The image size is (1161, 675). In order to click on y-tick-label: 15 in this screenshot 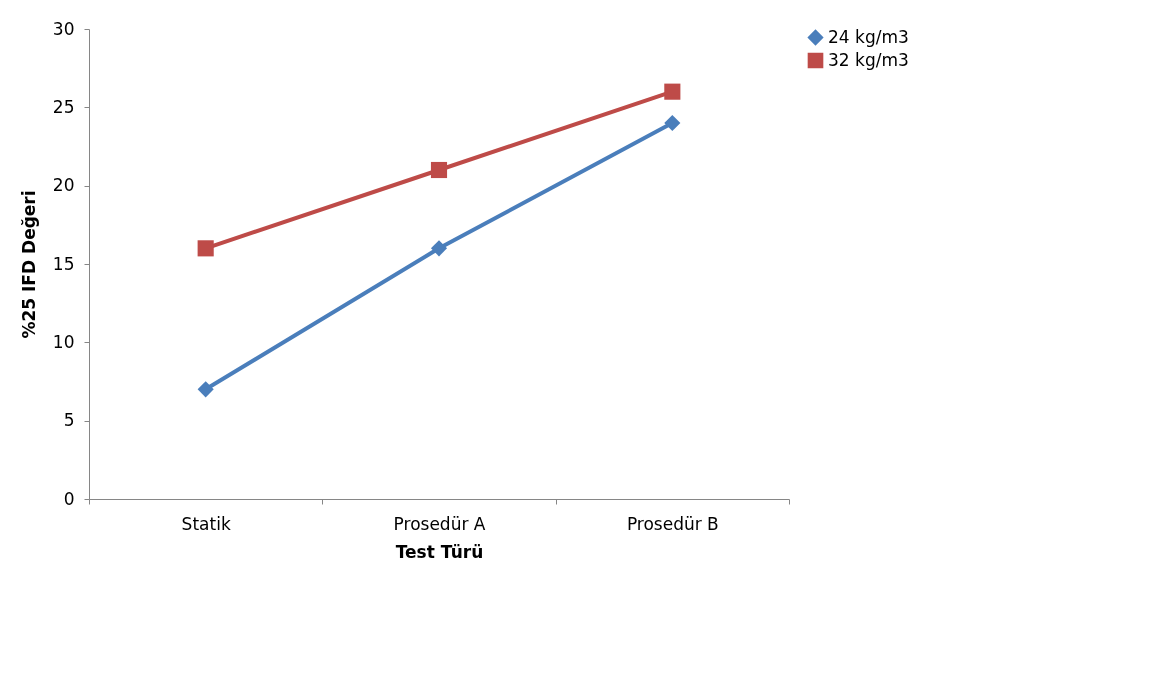, I will do `click(63, 263)`.